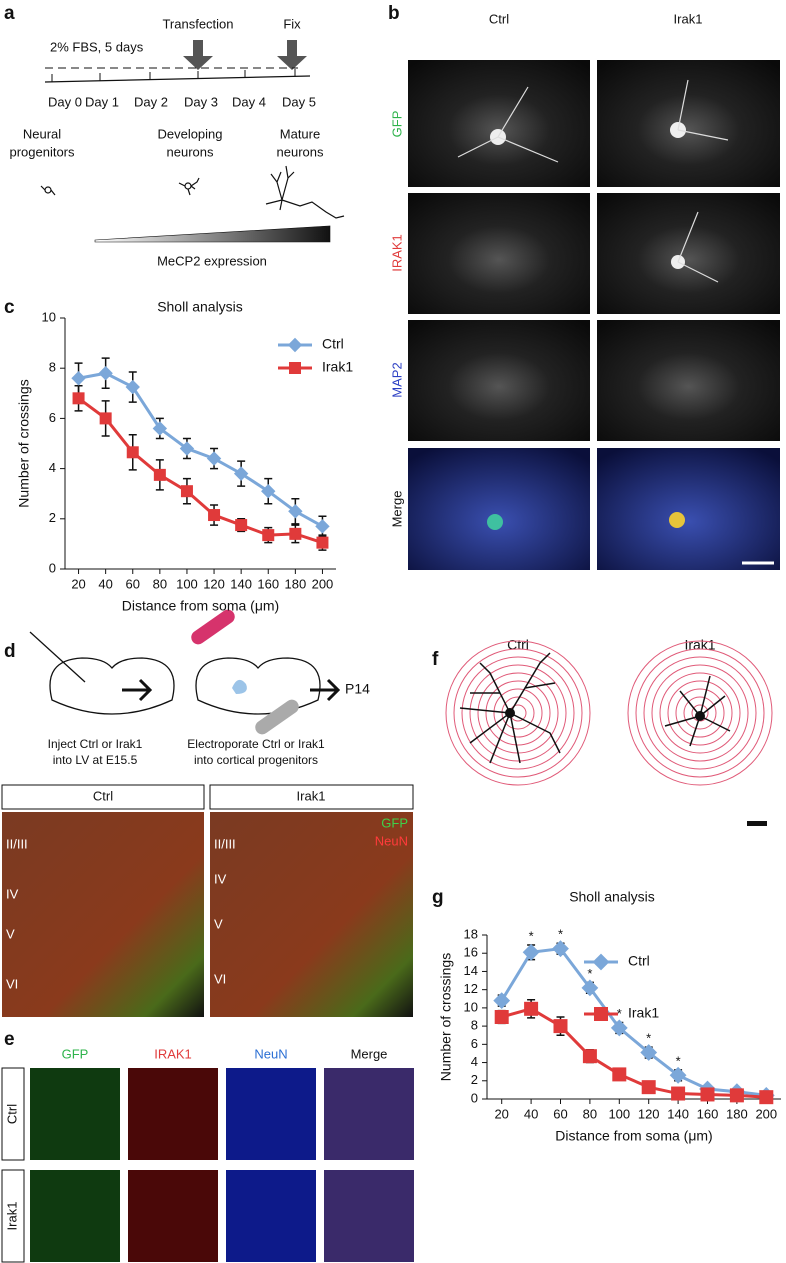 The image size is (786, 1263). I want to click on x-tick-label: 140, so click(678, 1113).